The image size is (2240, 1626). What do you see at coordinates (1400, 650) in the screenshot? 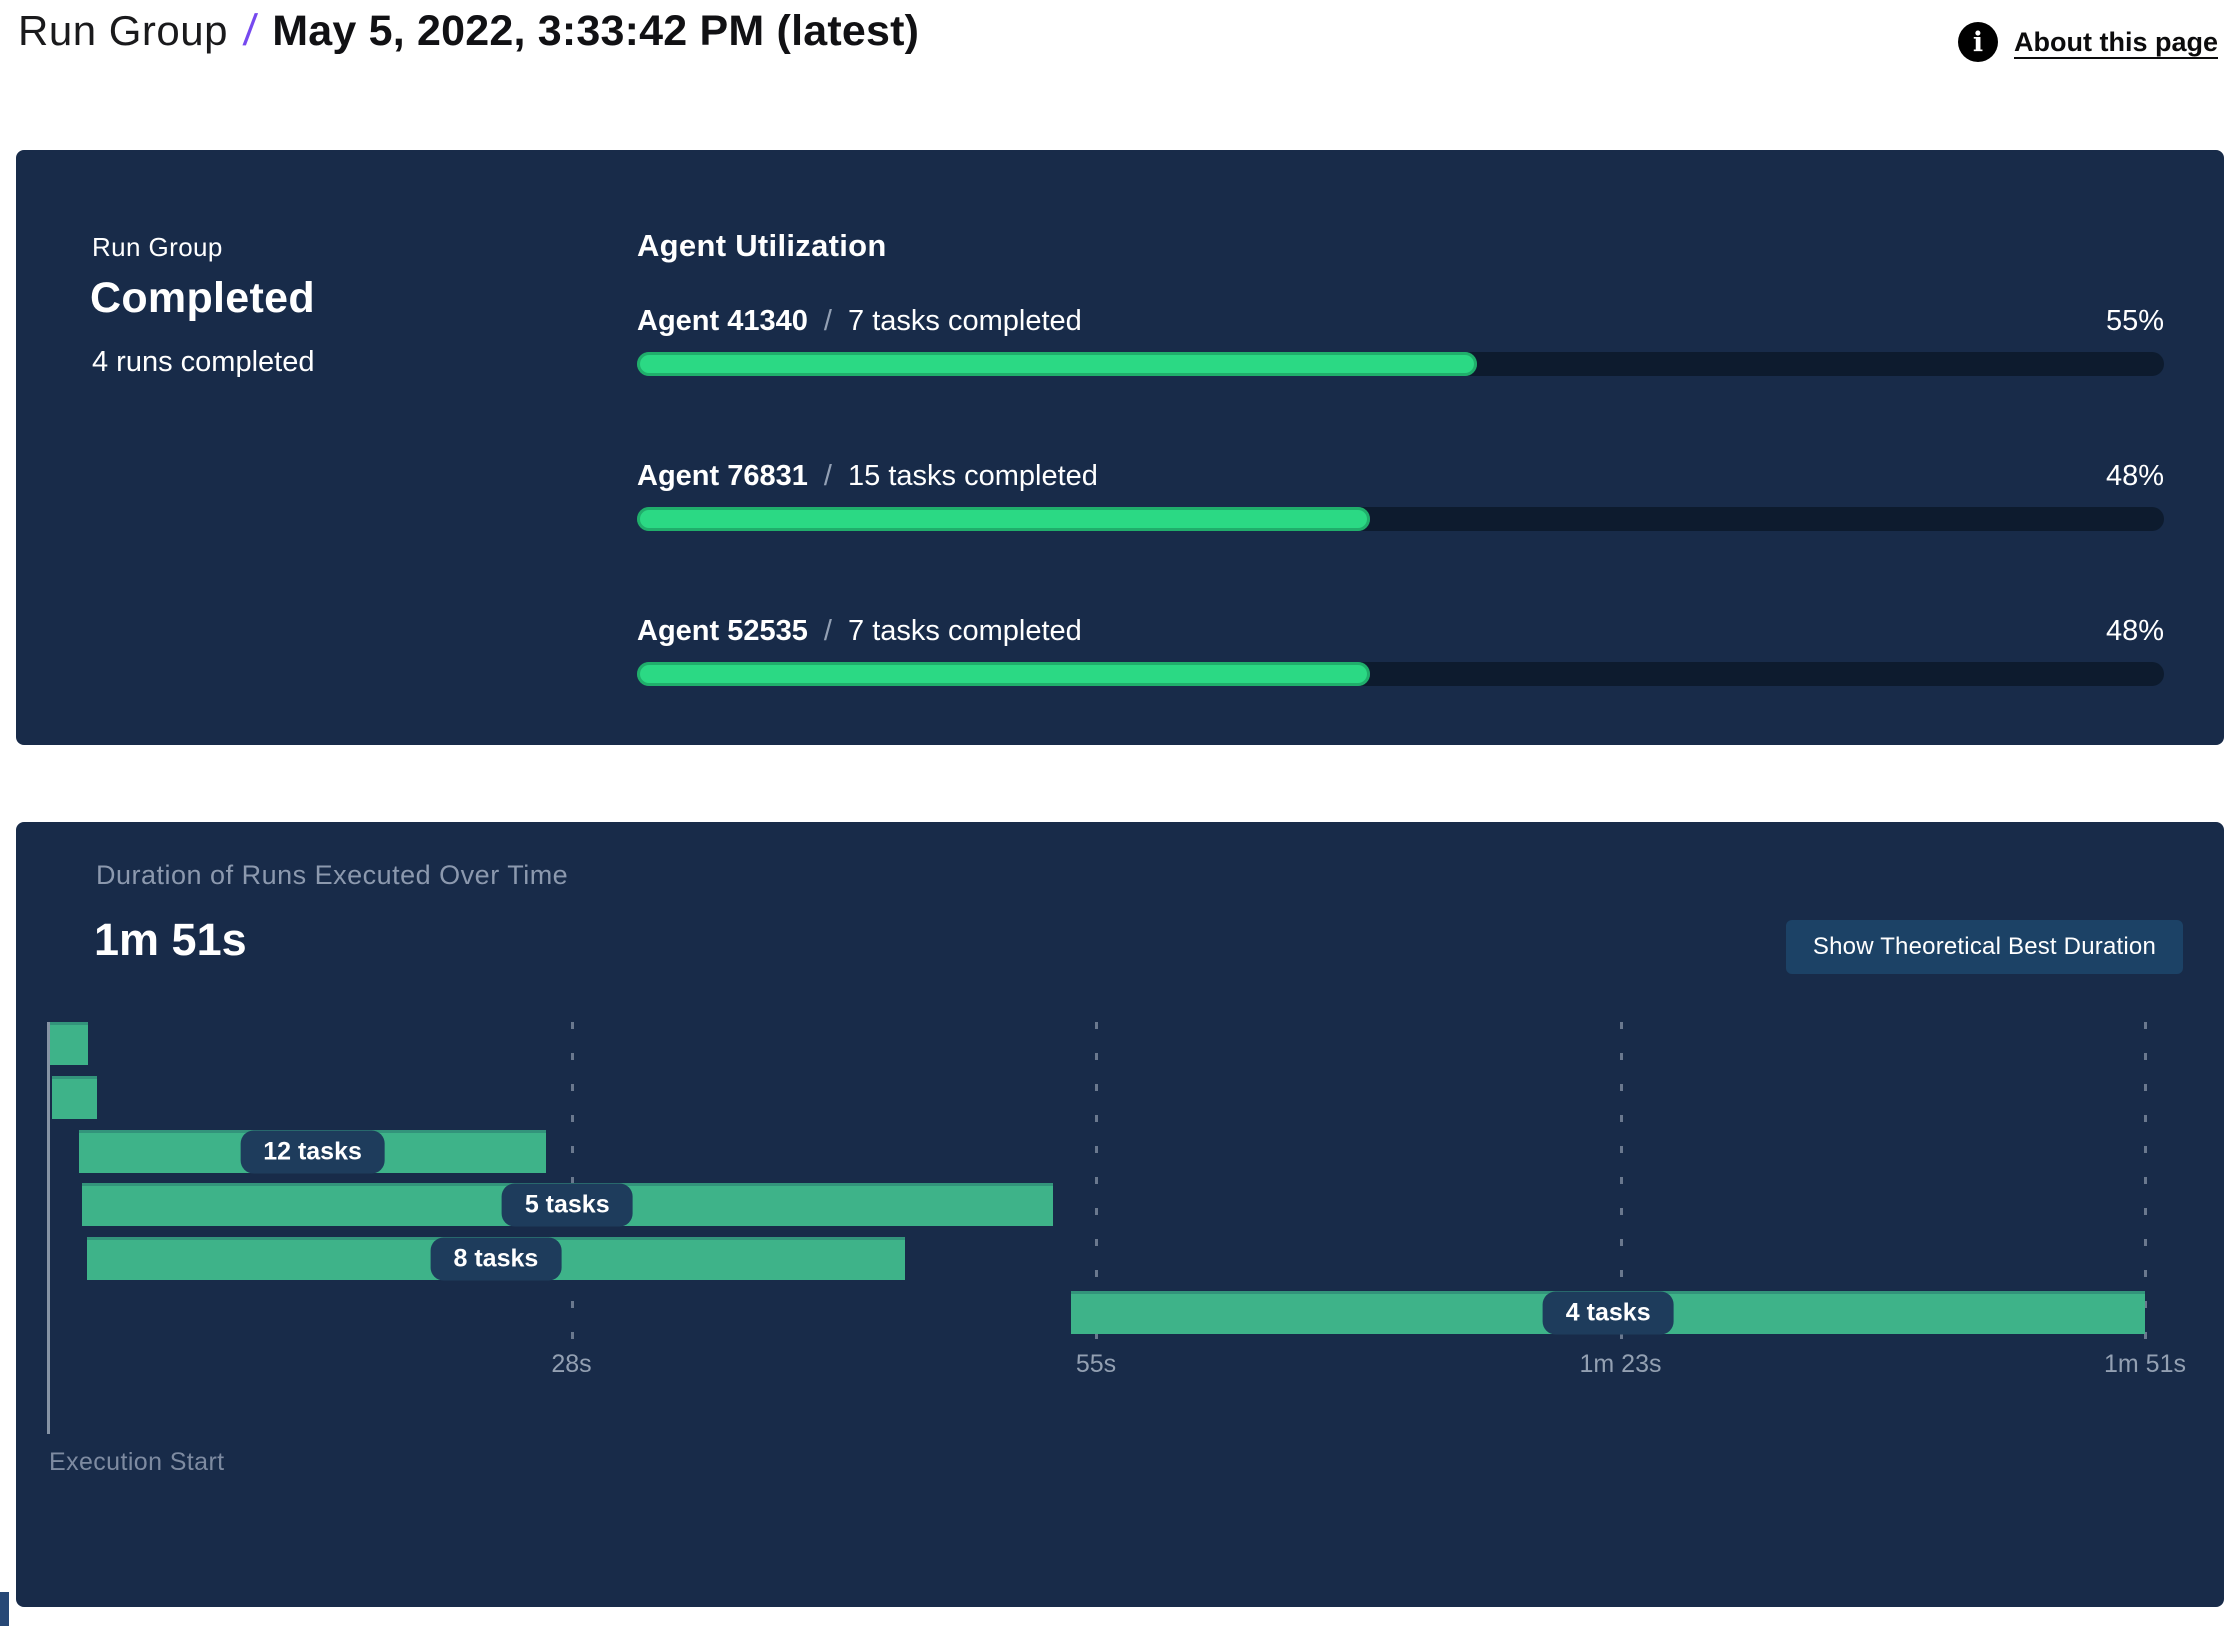
I see `agent-utilization-row: Agent 52535 / 7 tasks completed 48%` at bounding box center [1400, 650].